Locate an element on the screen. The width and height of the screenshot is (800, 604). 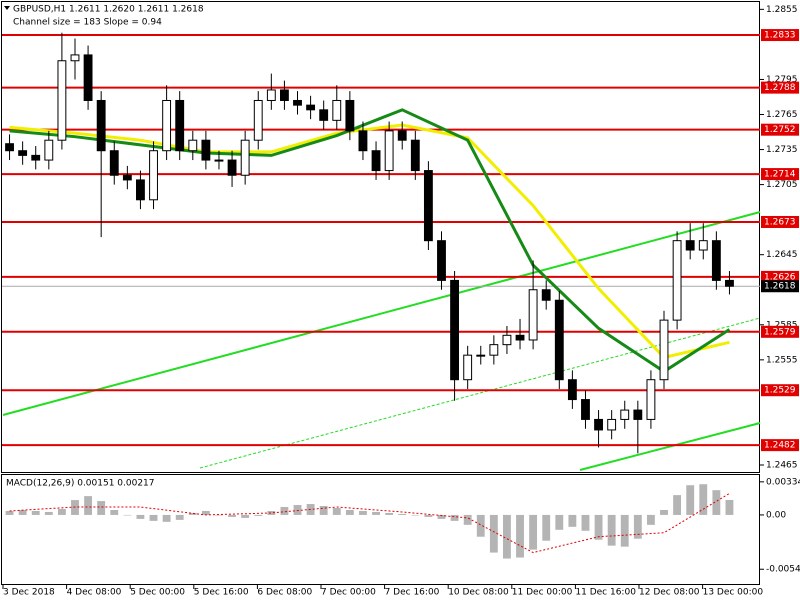
macd-signal is located at coordinates (369, 523).